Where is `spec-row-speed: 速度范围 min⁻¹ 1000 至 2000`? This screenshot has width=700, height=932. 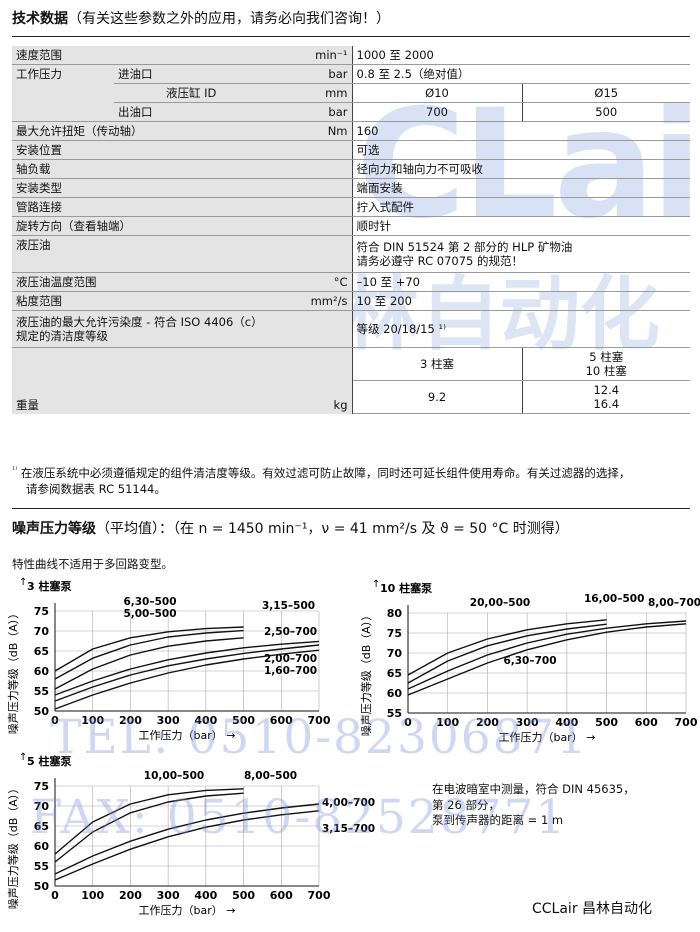
spec-row-speed: 速度范围 min⁻¹ 1000 至 2000 is located at coordinates (351, 55).